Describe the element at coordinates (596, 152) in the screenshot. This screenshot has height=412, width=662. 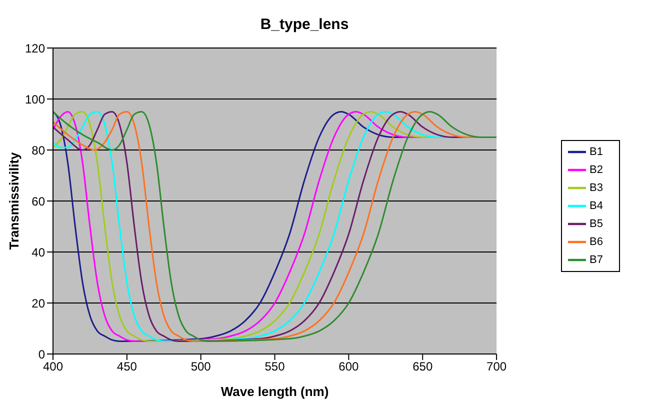
I see `legend-label: B1` at that location.